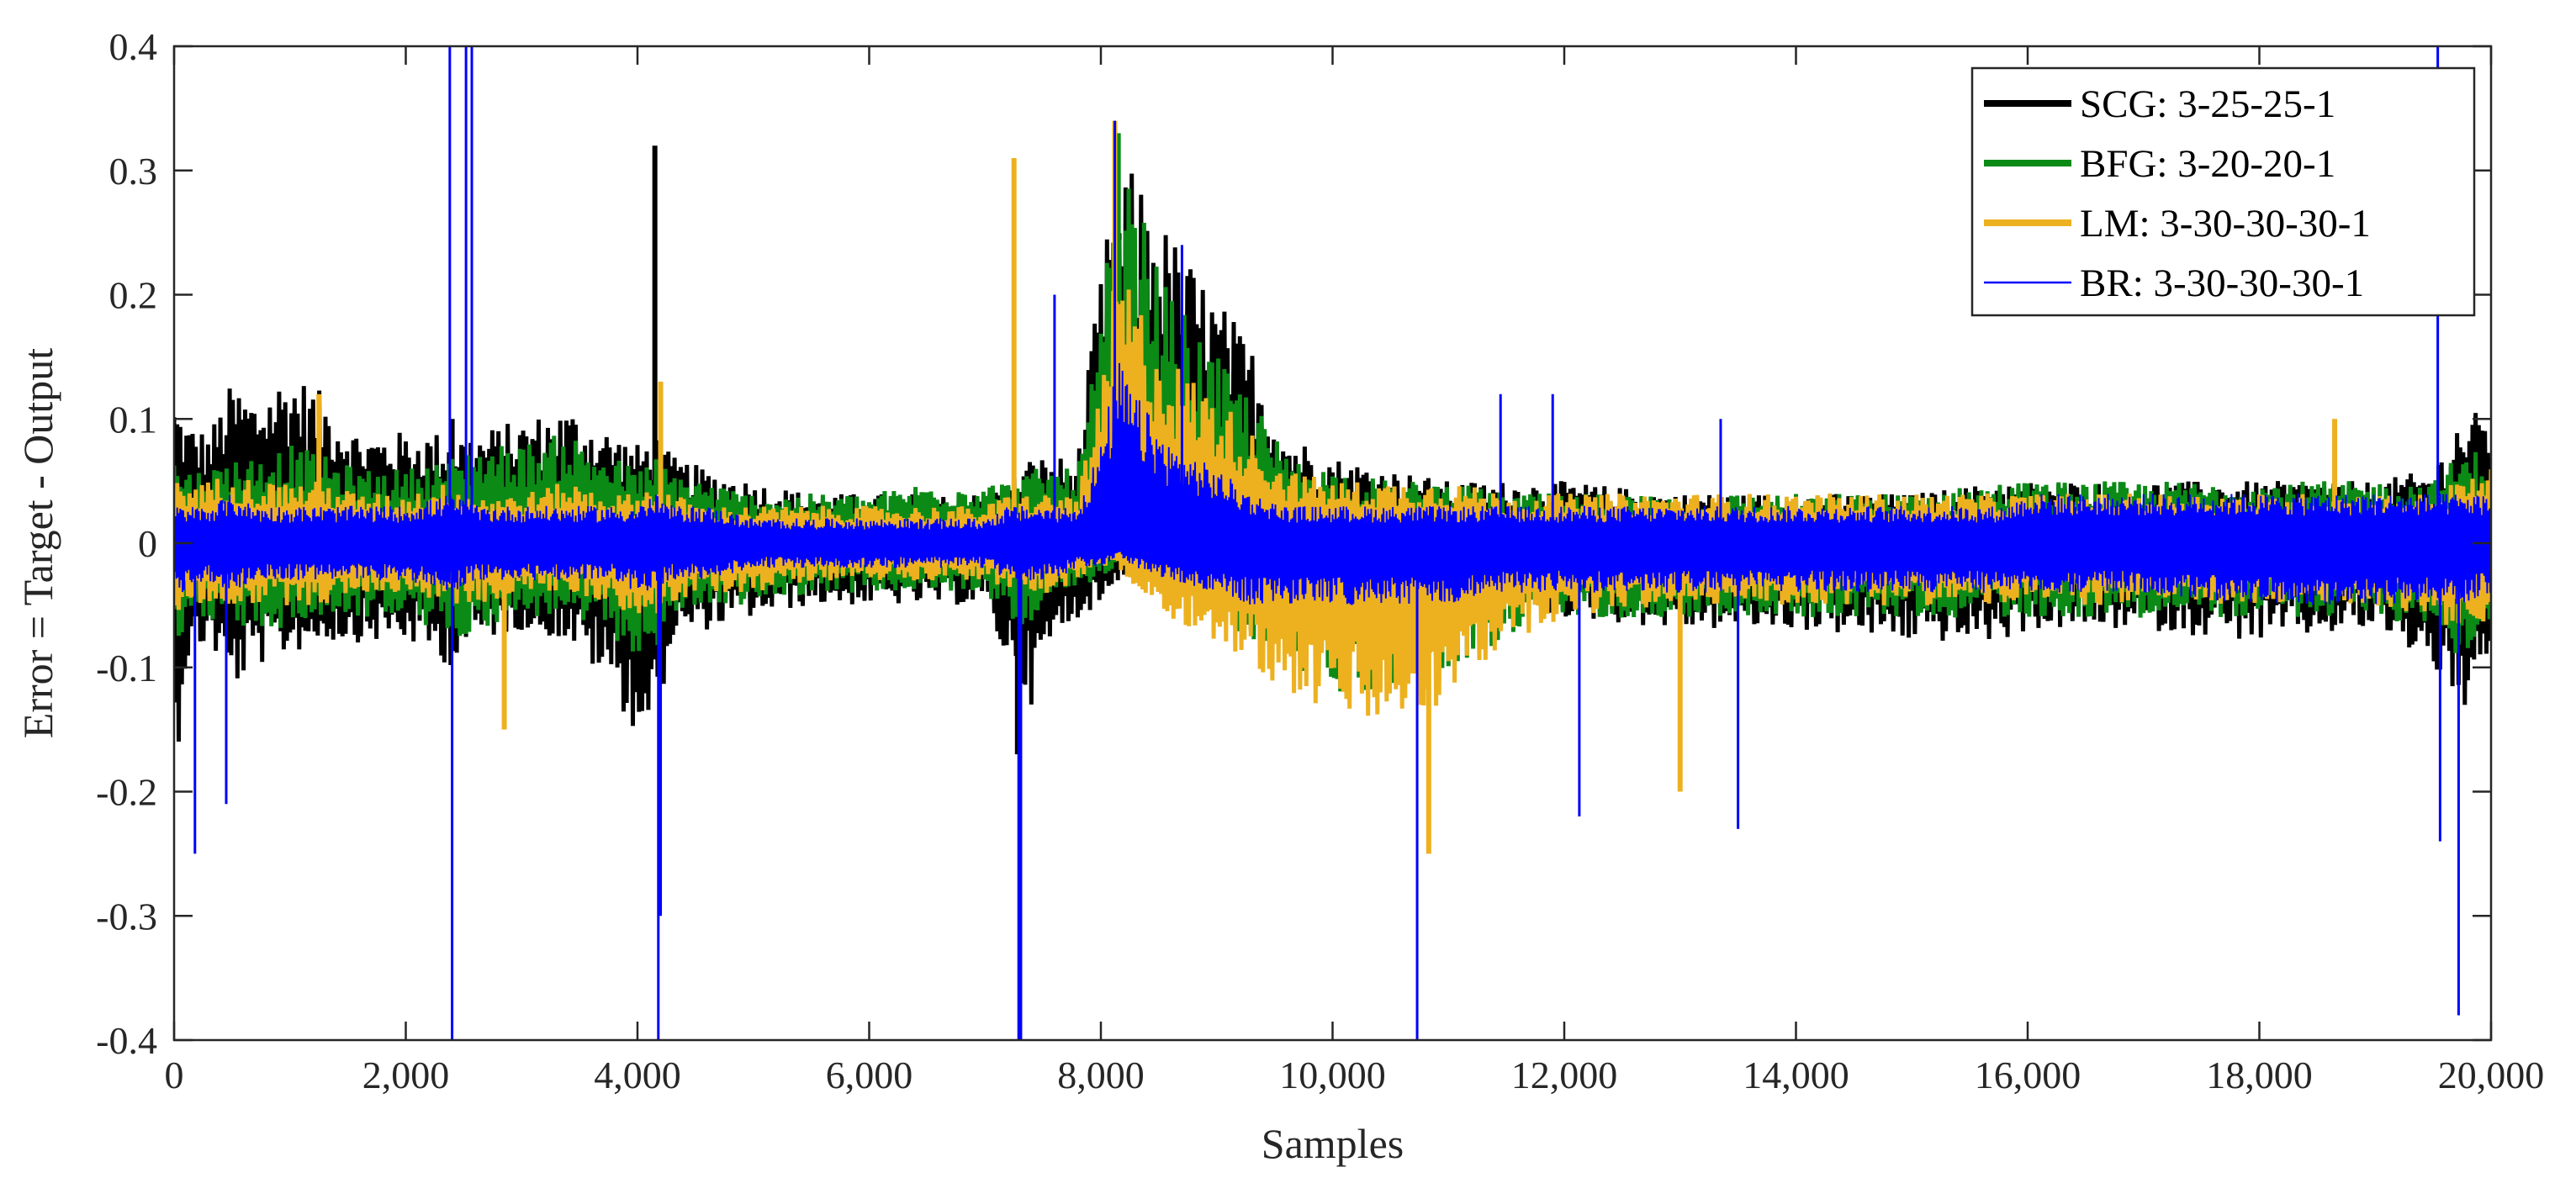 This screenshot has height=1199, width=2576. I want to click on y-tick-label: -0.1, so click(126, 668).